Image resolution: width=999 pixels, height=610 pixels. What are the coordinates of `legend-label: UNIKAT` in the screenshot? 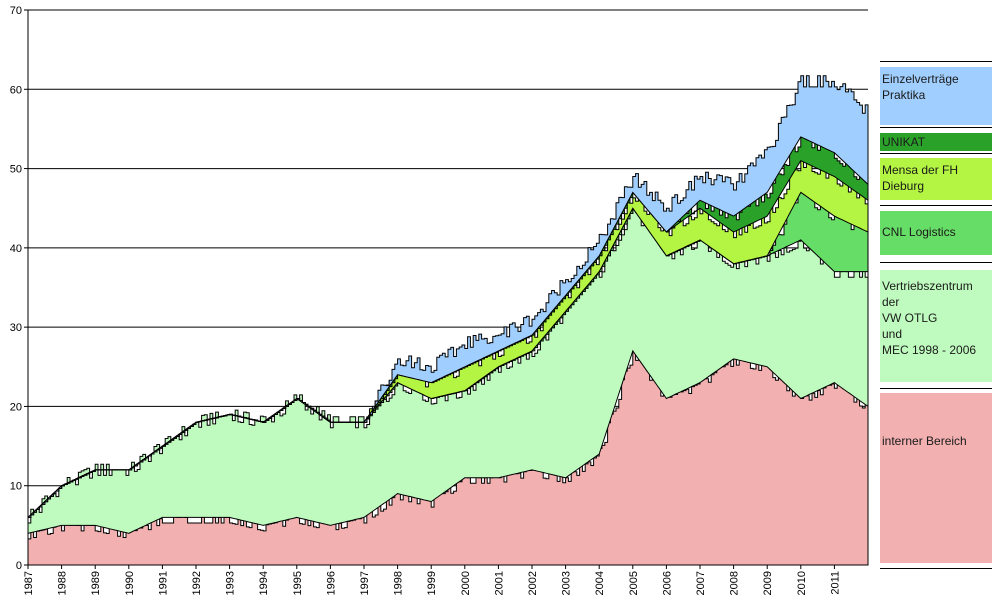 It's located at (904, 142).